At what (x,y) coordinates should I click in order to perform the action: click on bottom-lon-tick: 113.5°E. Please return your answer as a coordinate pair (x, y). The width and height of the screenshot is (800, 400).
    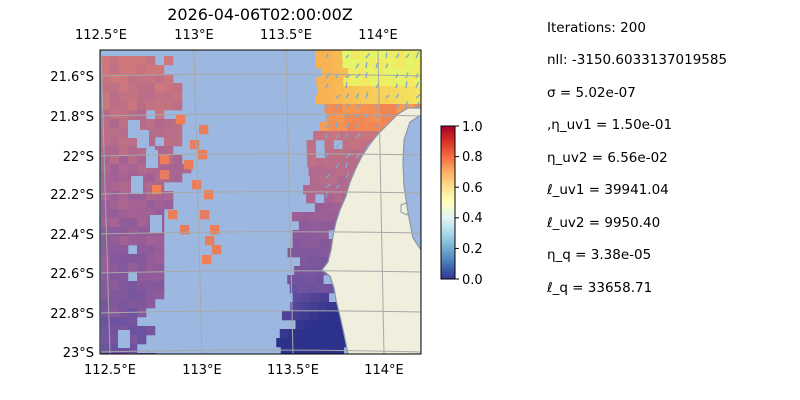
    Looking at the image, I should click on (293, 370).